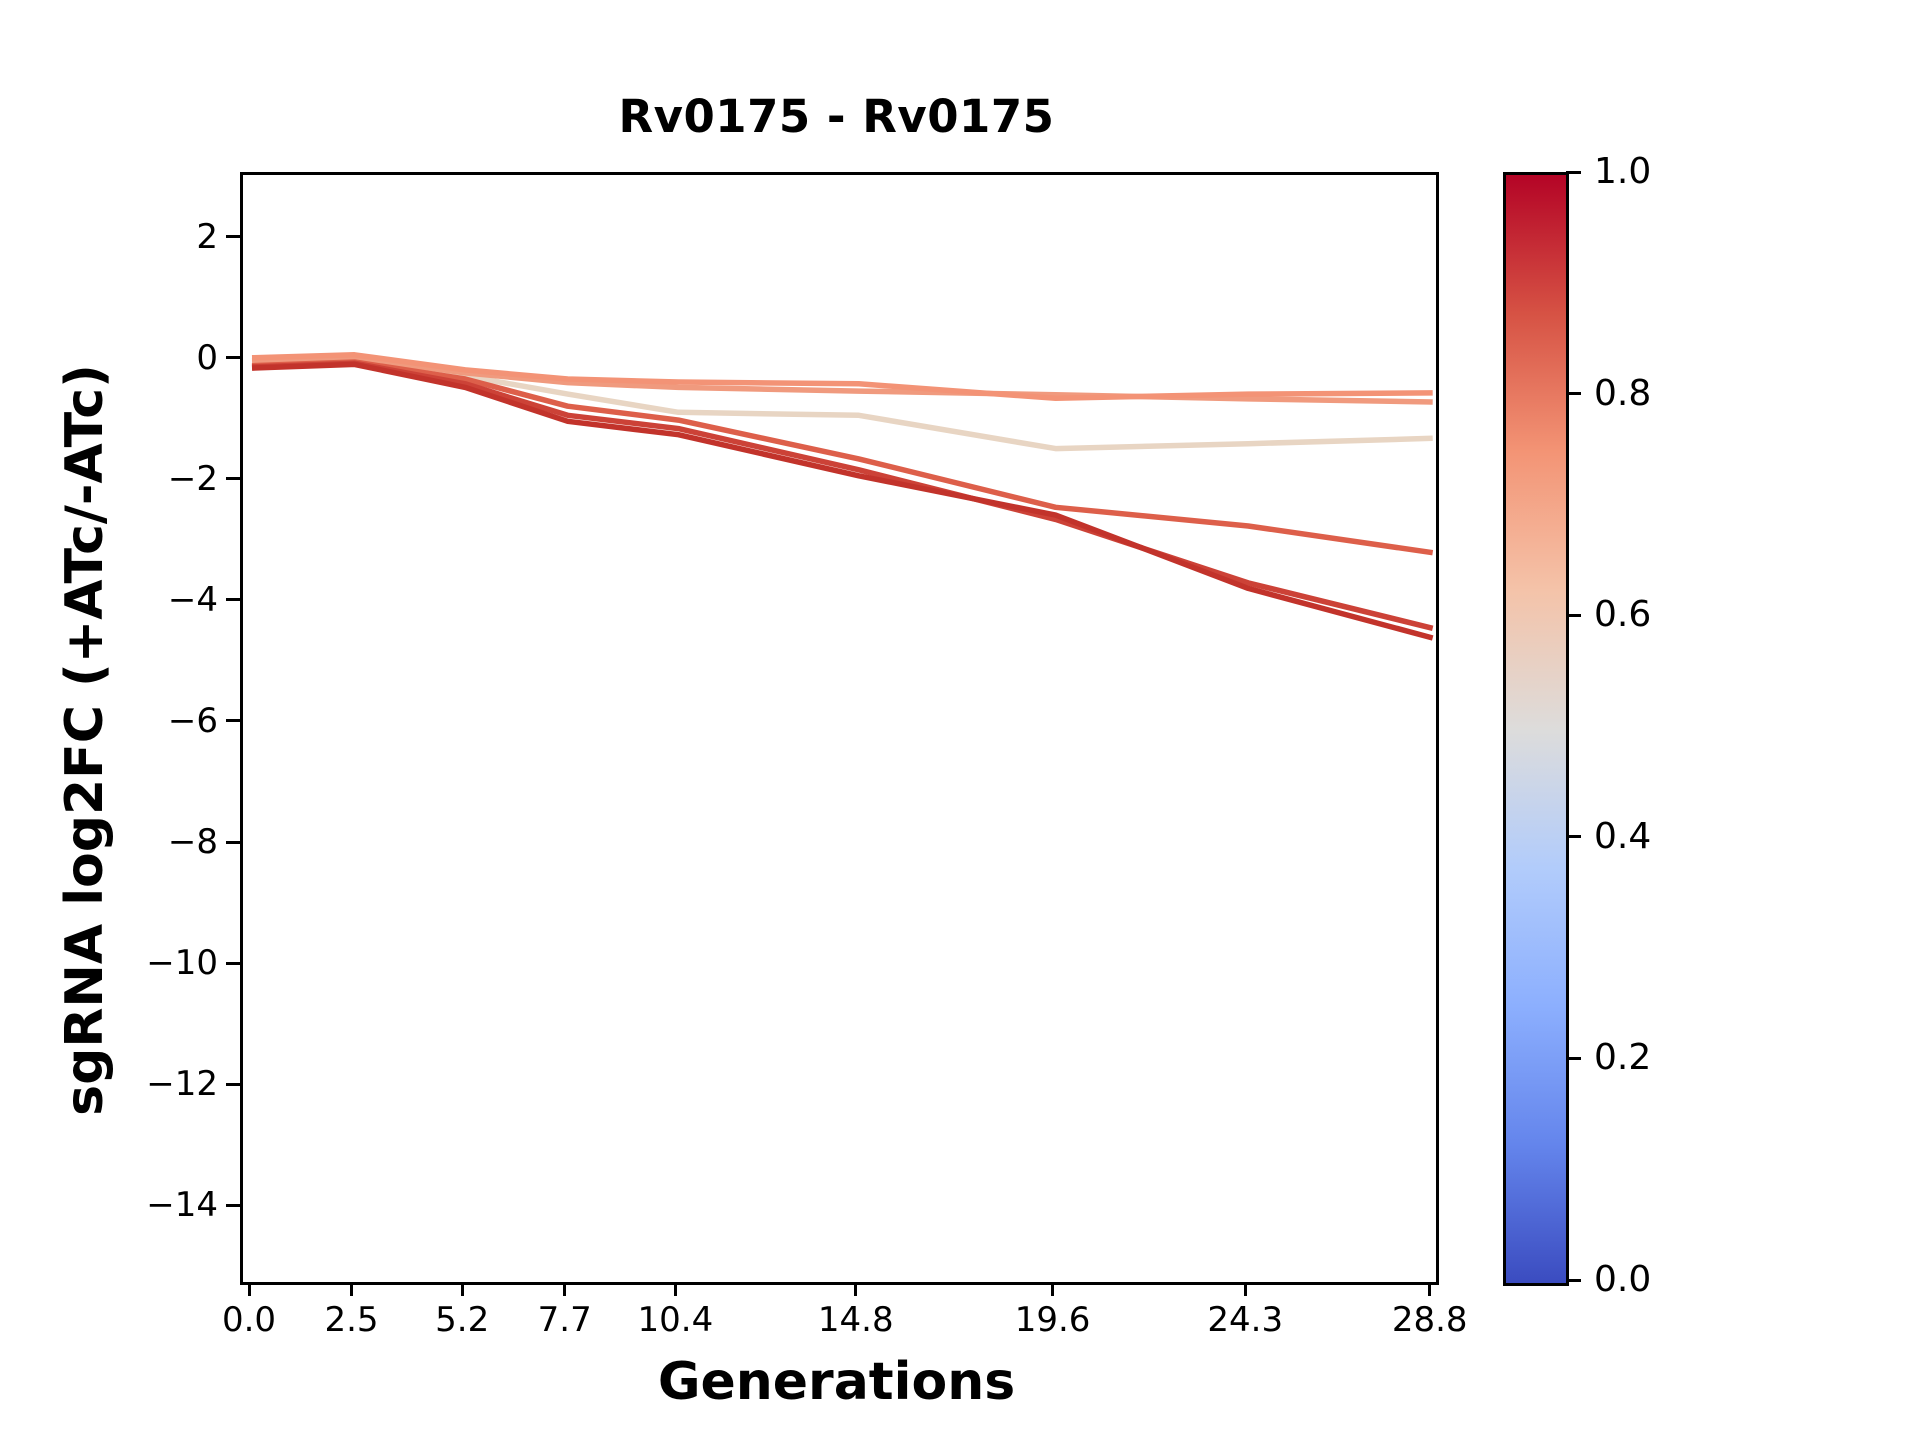 The width and height of the screenshot is (1920, 1440). I want to click on line-series-canvas, so click(842, 496).